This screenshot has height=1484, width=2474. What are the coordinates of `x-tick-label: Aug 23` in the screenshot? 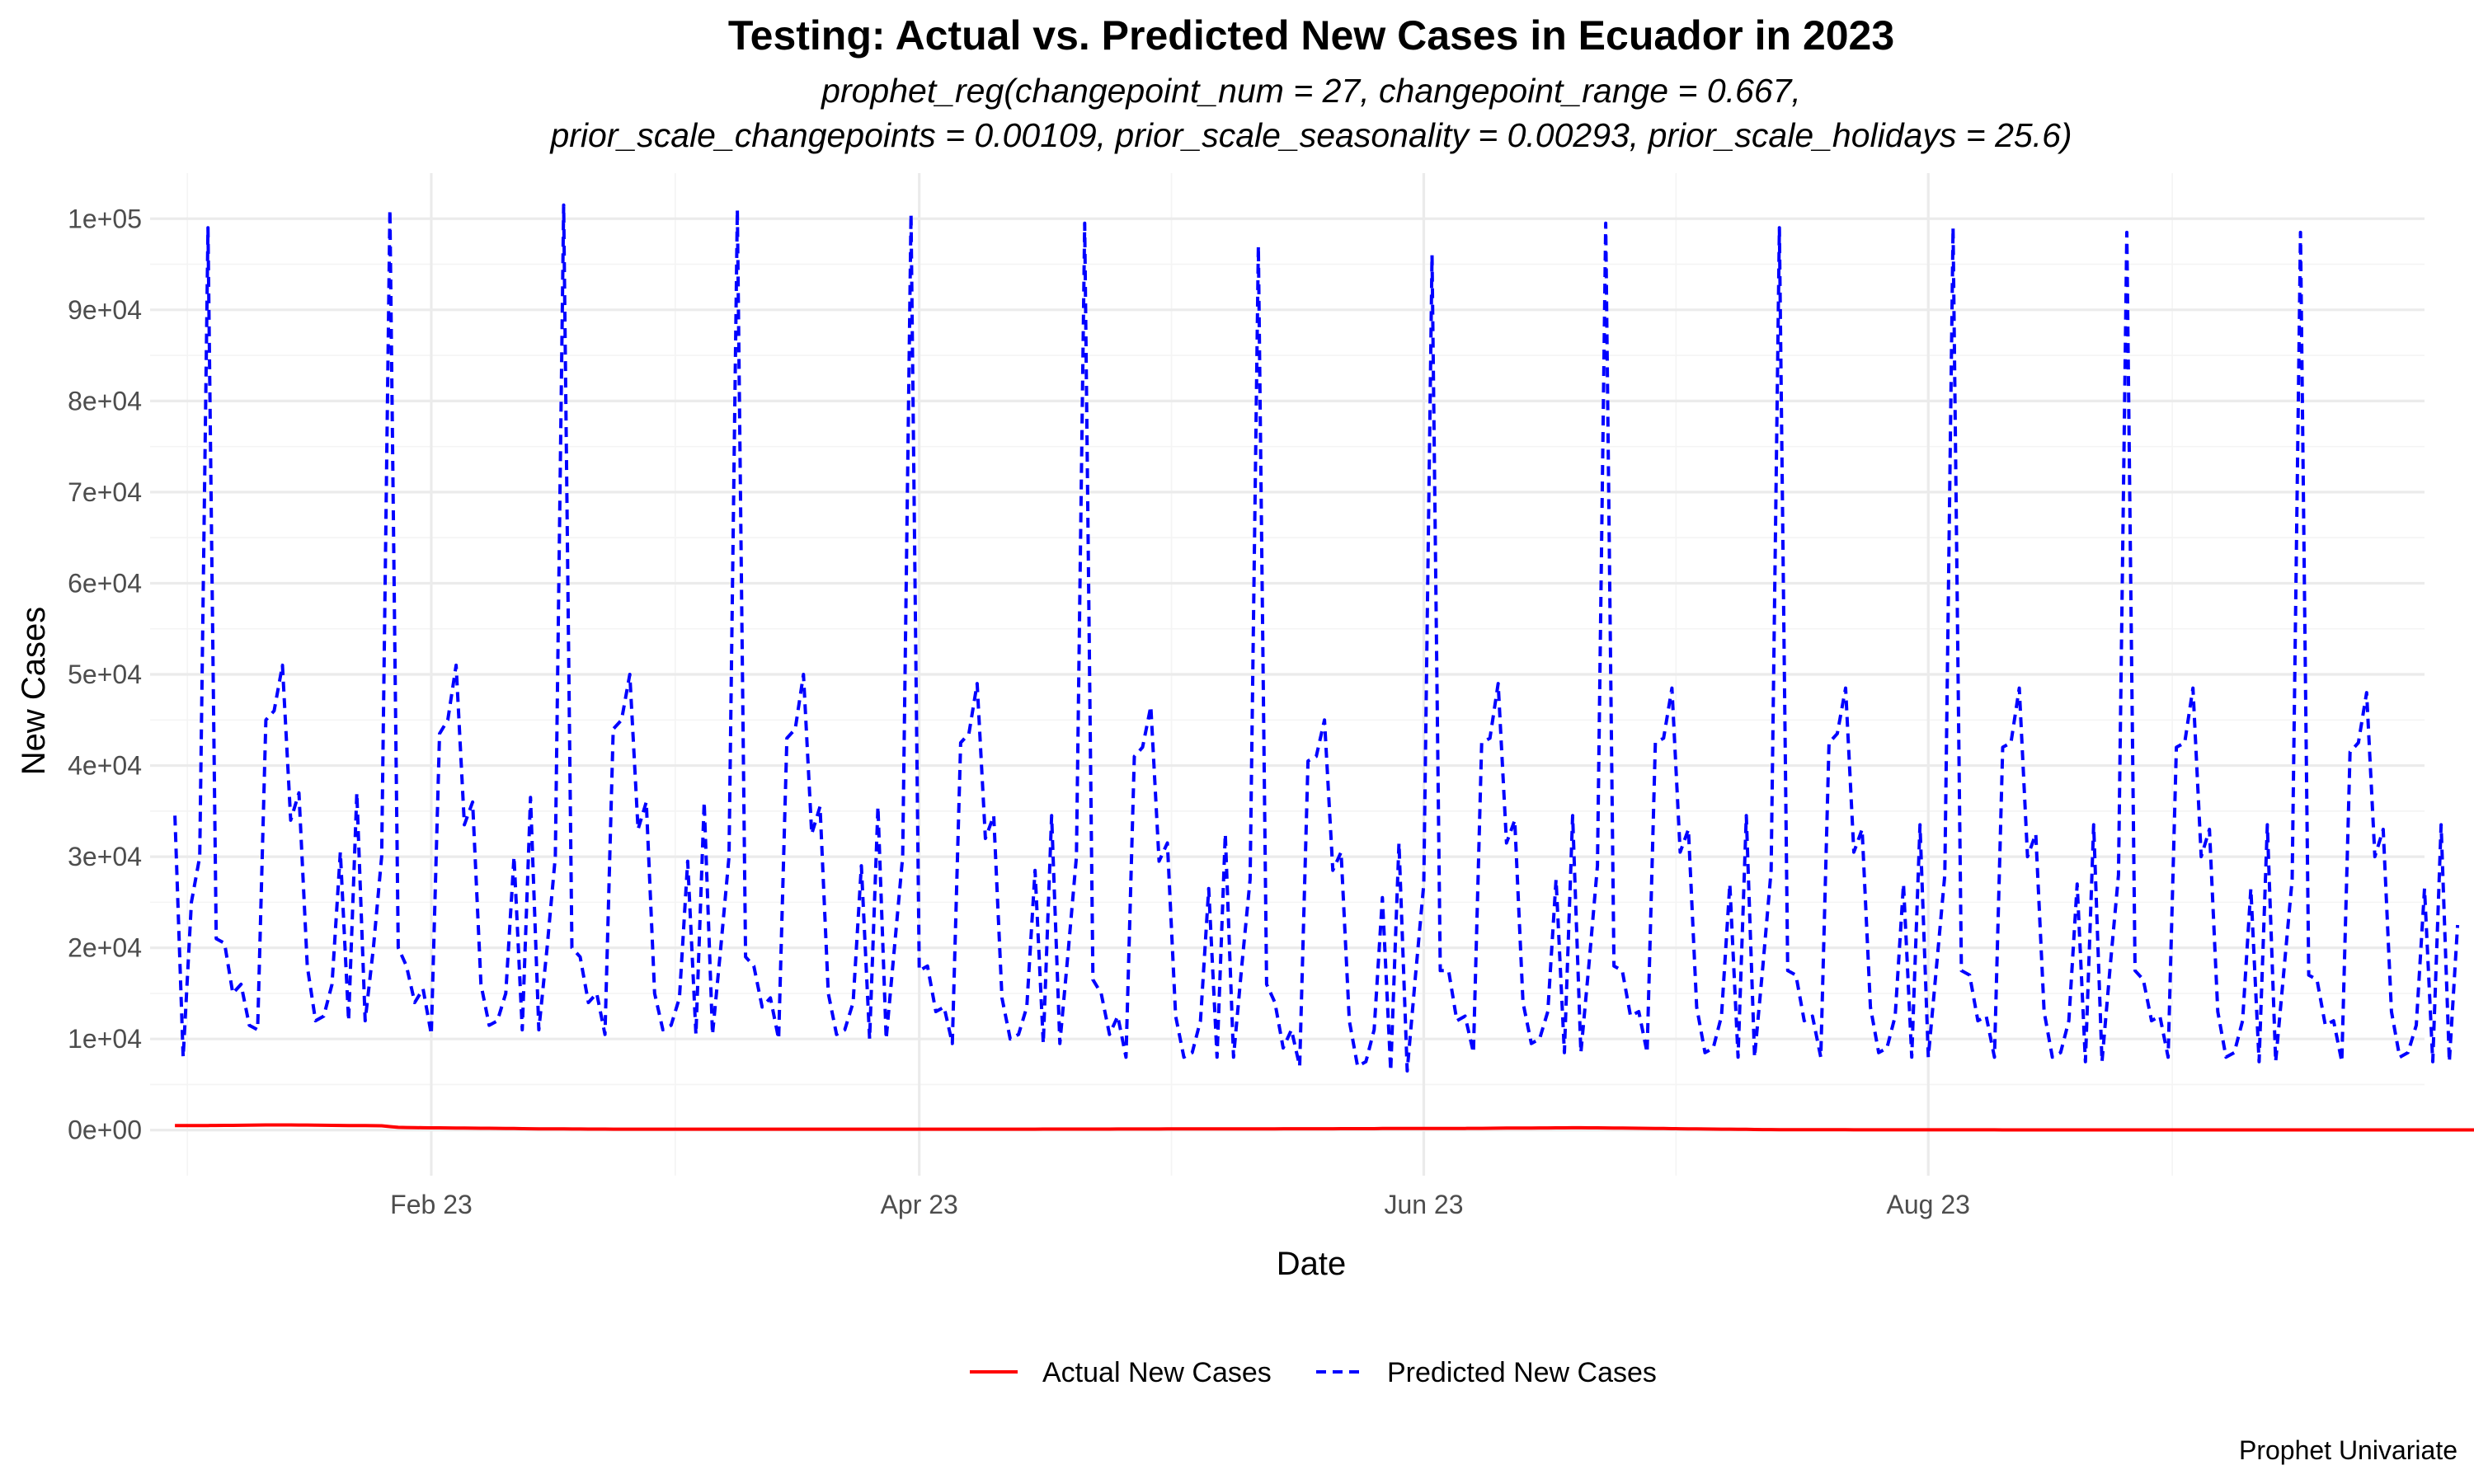 It's located at (1928, 1204).